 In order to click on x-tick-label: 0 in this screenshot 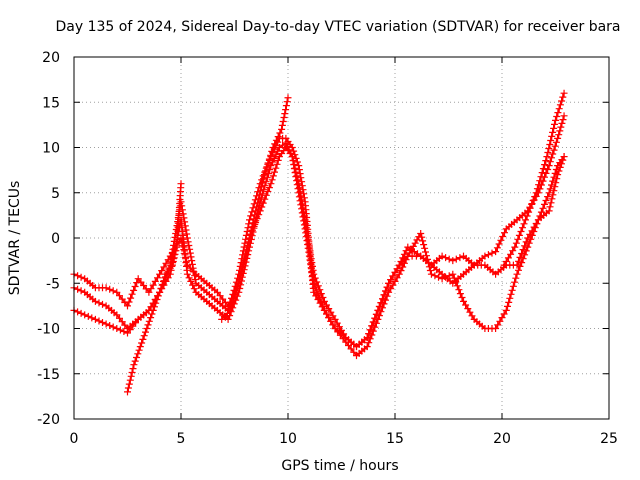, I will do `click(74, 439)`.